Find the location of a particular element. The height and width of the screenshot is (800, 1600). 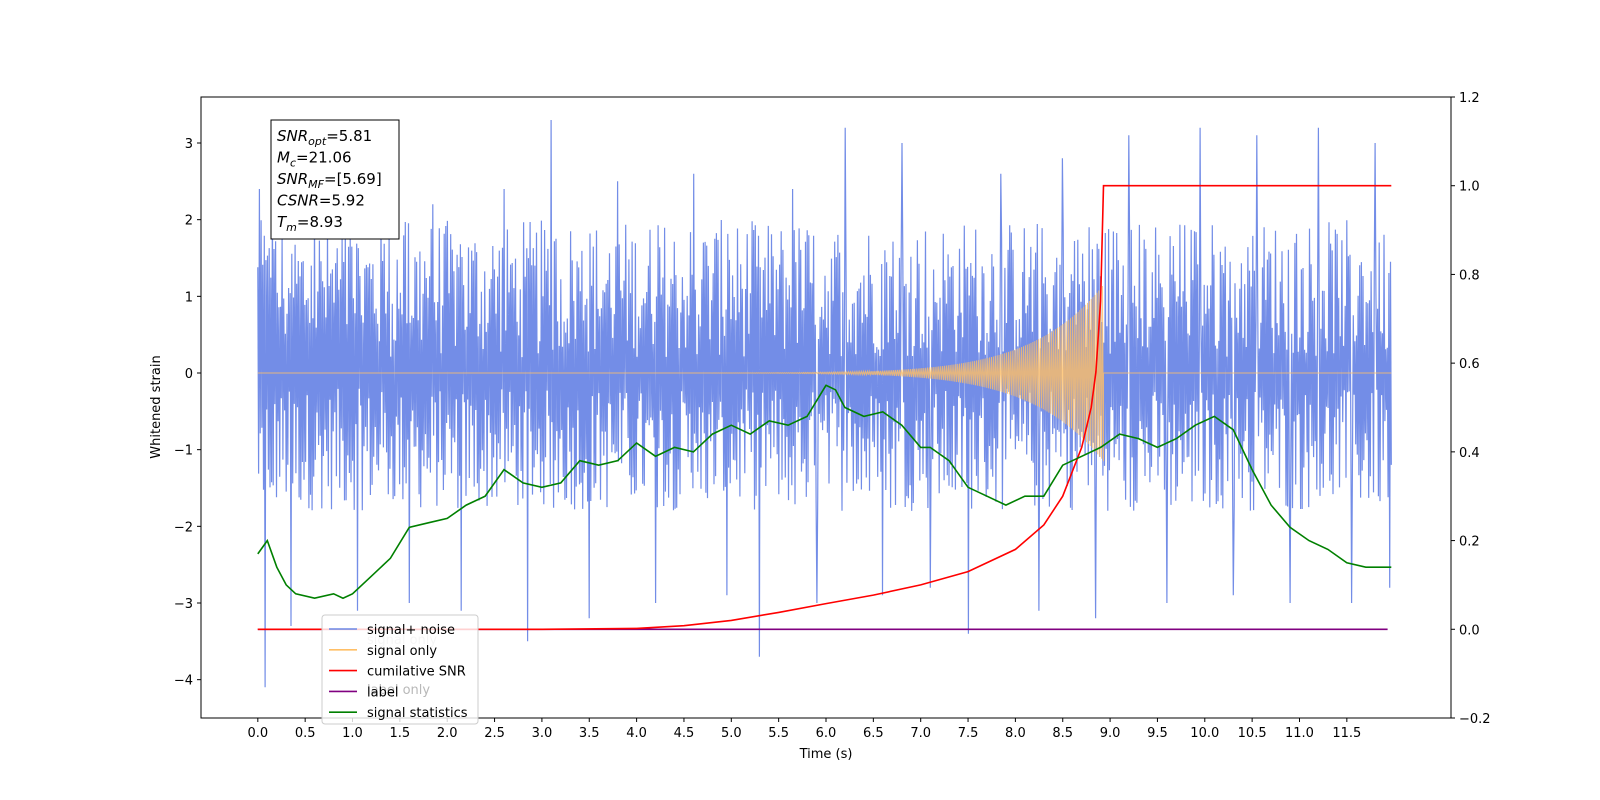

legend-label: signal only is located at coordinates (402, 651).